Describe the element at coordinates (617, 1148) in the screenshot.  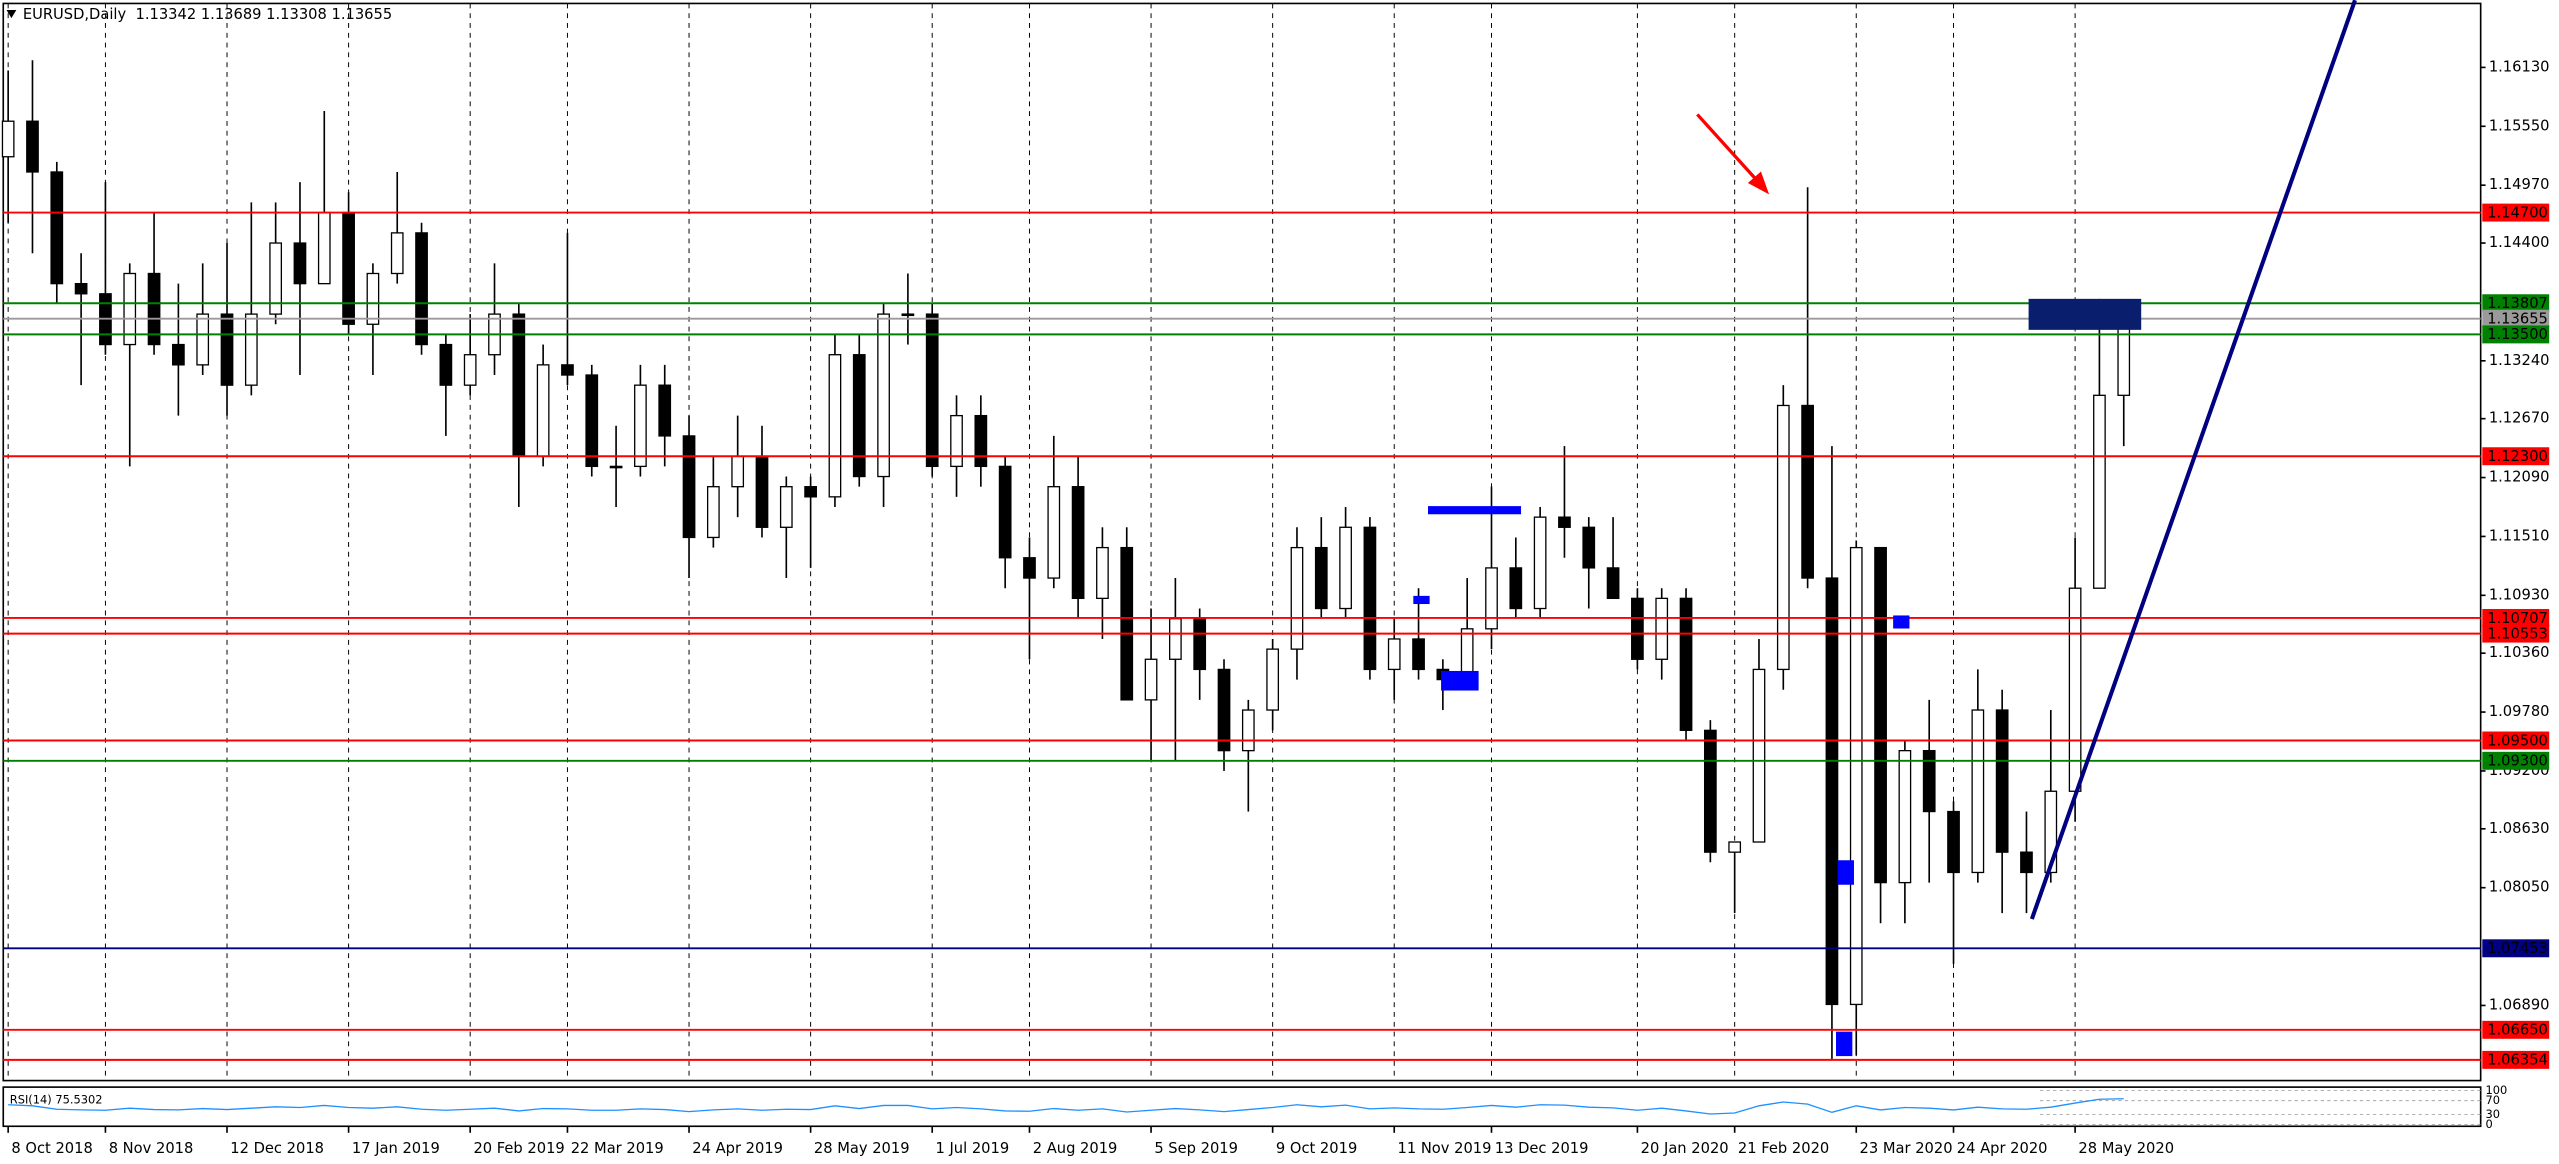
I see `x-tick-label: 22 Mar 2019` at that location.